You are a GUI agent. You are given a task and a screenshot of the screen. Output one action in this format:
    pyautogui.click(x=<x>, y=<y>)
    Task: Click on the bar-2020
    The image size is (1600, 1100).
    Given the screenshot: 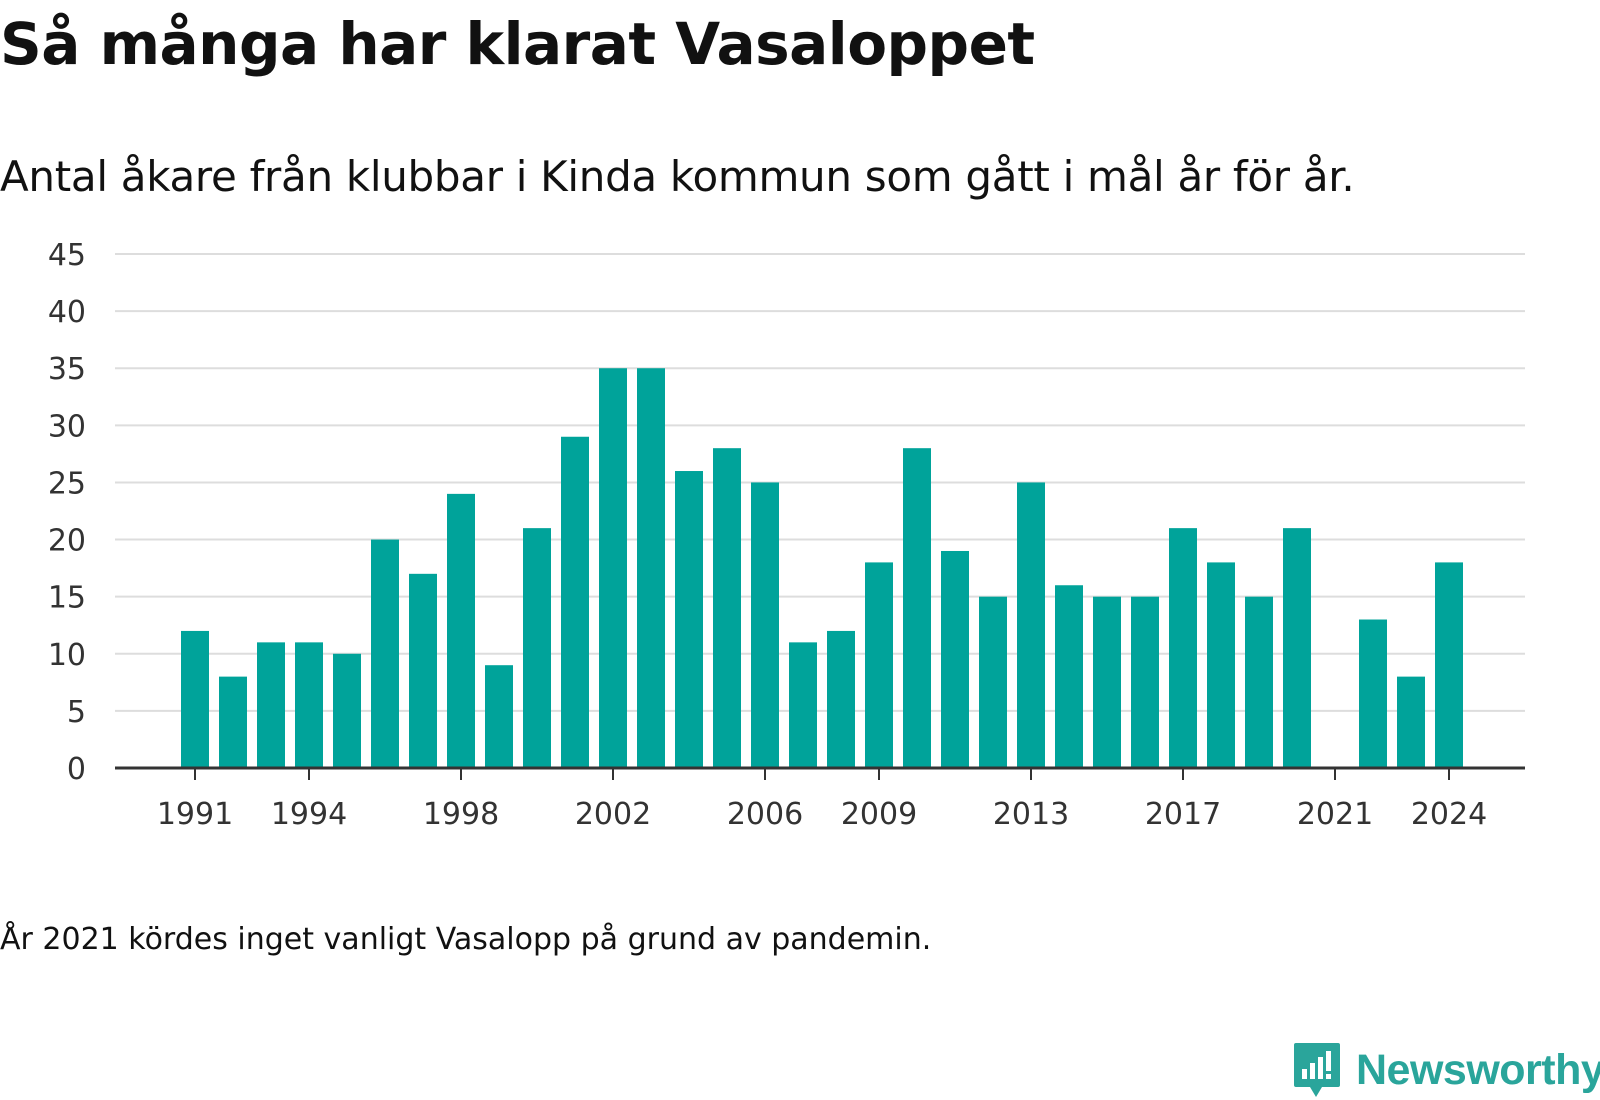 What is the action you would take?
    pyautogui.click(x=1297, y=648)
    